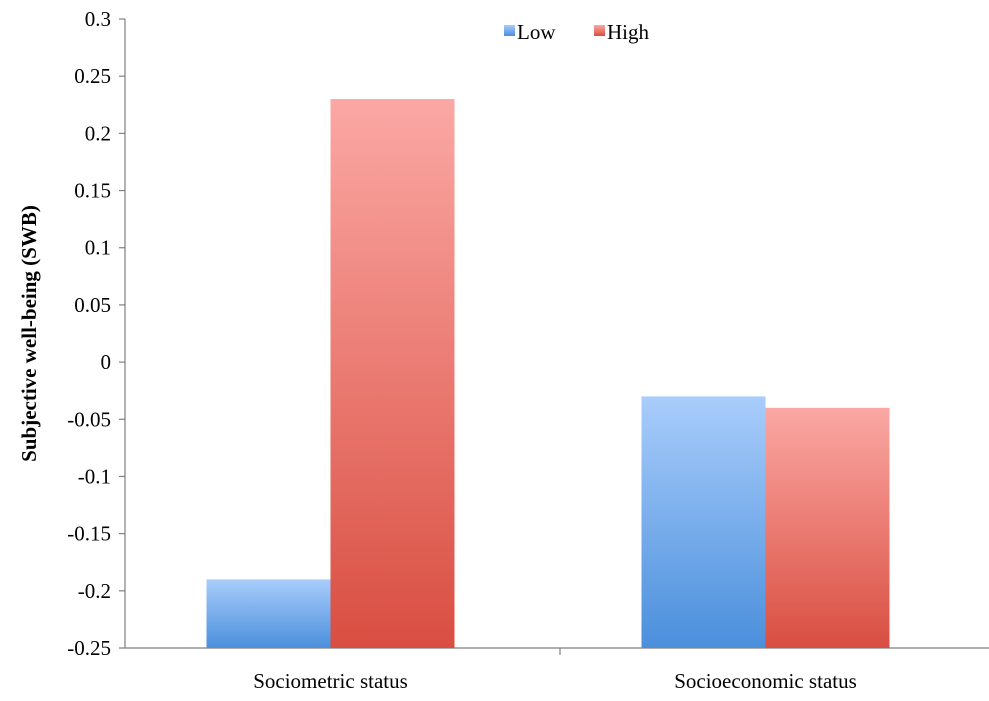 The width and height of the screenshot is (989, 701). What do you see at coordinates (392, 373) in the screenshot?
I see `bar-high-sociometric` at bounding box center [392, 373].